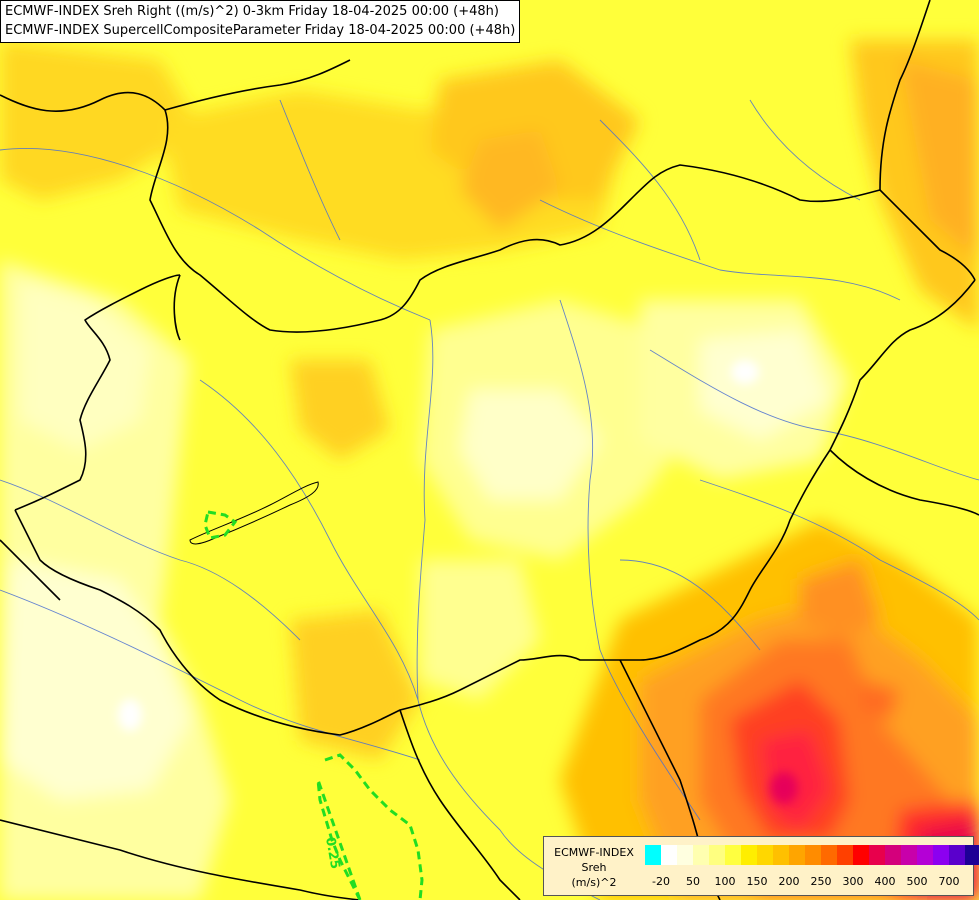 Image resolution: width=979 pixels, height=900 pixels. Describe the element at coordinates (789, 881) in the screenshot. I see `legend-tick-label: 200` at that location.